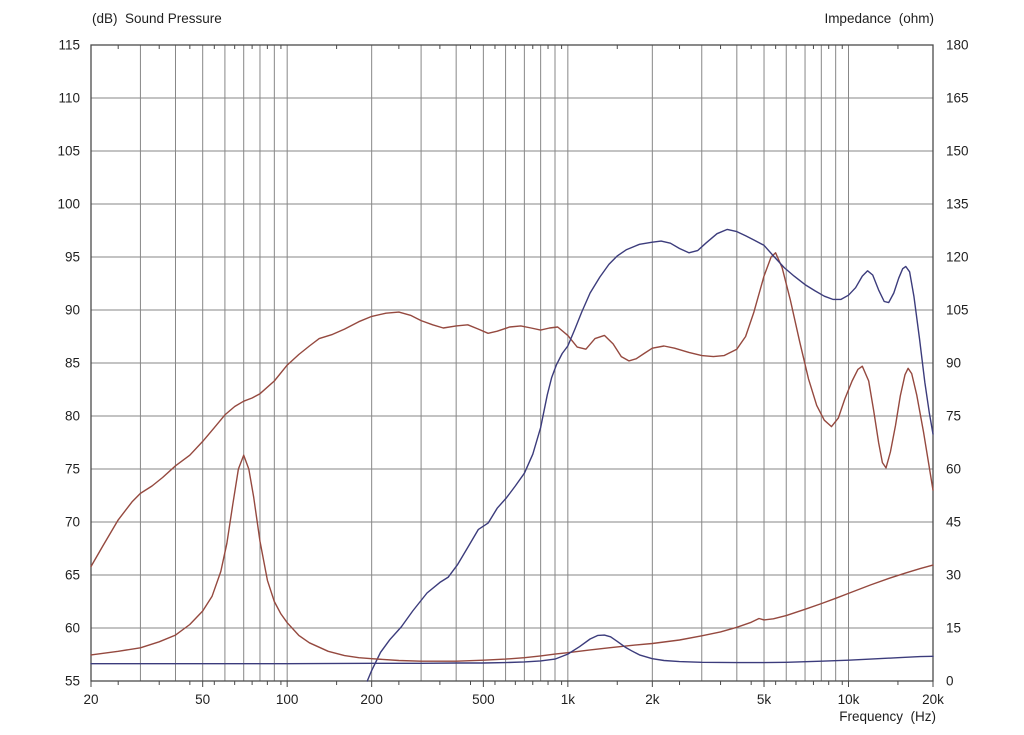 This screenshot has width=1024, height=735. I want to click on y-left-tick-label: 75, so click(72, 469).